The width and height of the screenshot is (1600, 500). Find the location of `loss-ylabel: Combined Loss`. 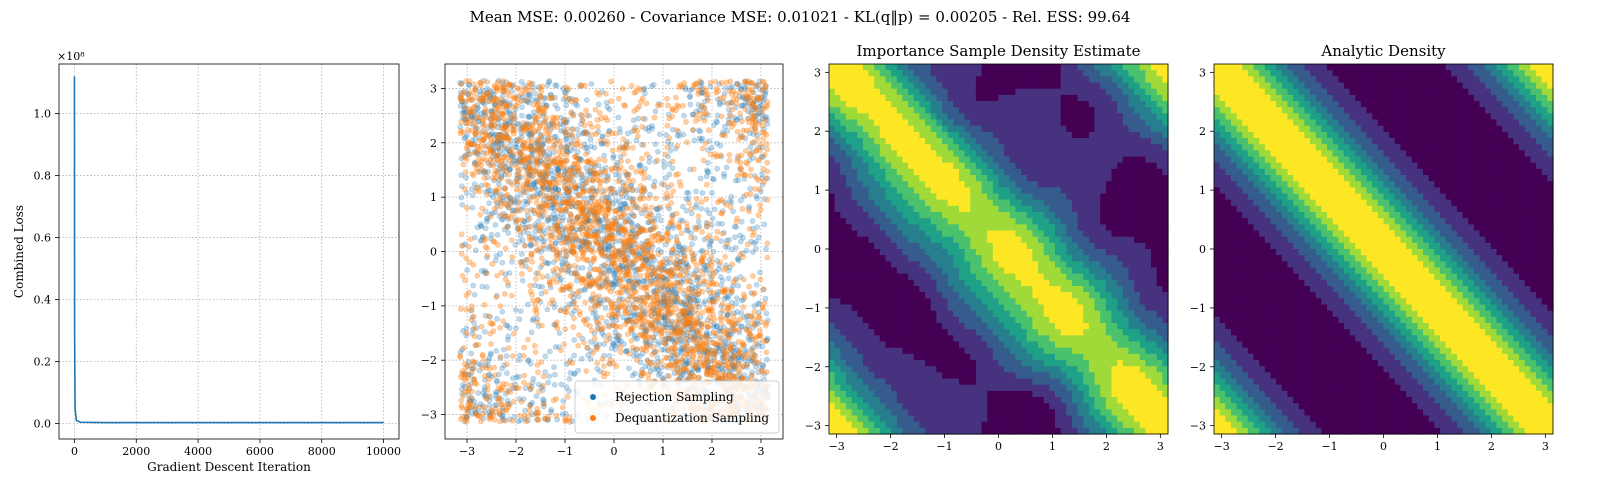

loss-ylabel: Combined Loss is located at coordinates (19, 251).